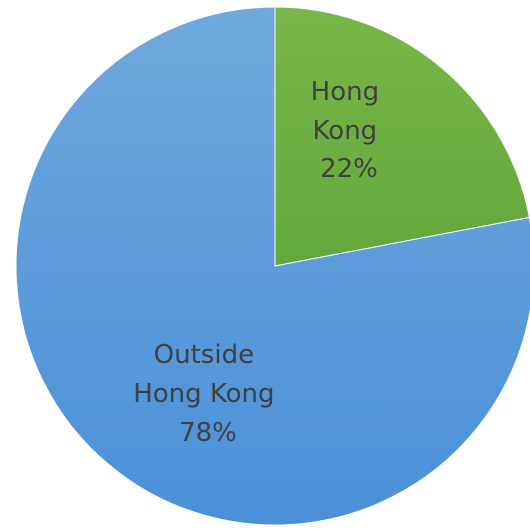  I want to click on slice-label-outside-line2: Hong Kong, so click(203, 394).